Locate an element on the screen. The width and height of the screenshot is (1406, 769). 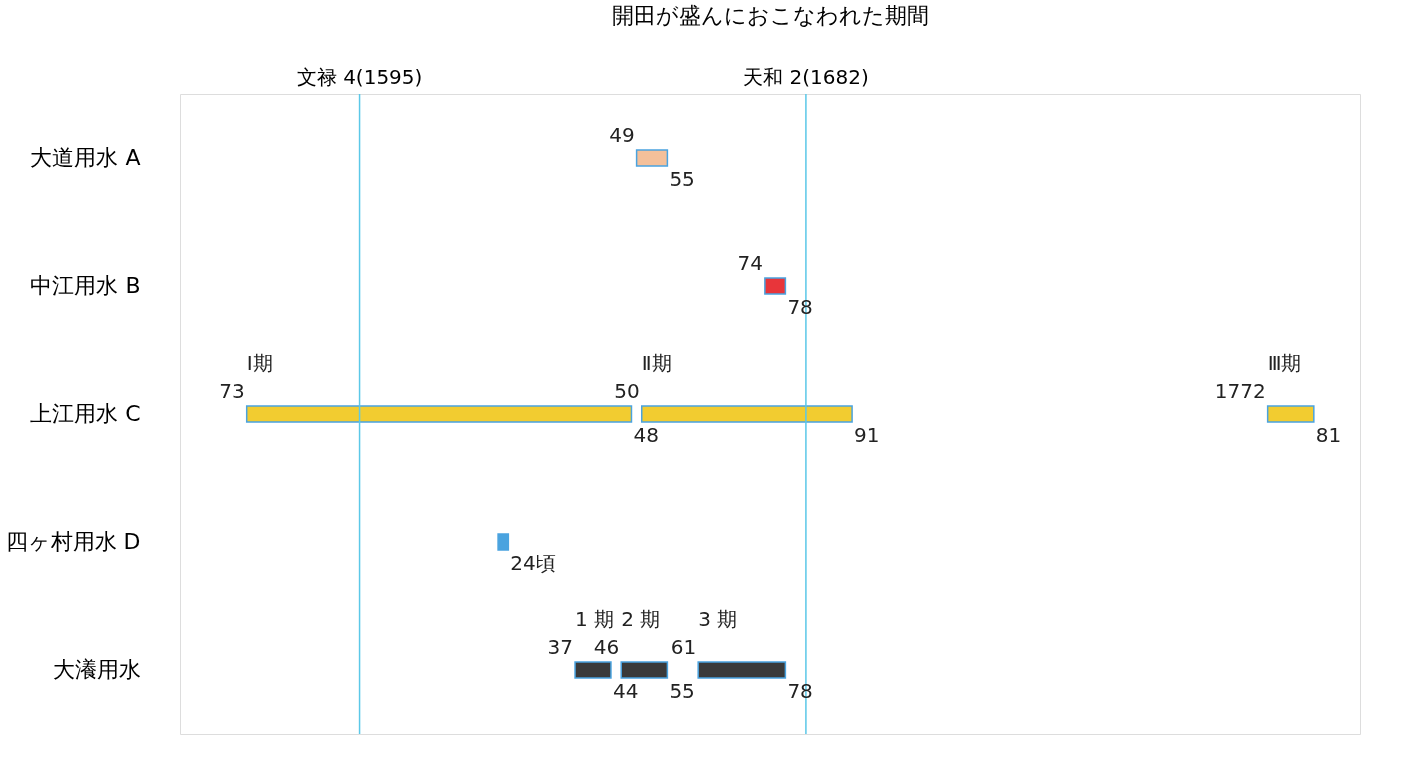
annotation: 49 is located at coordinates (622, 135).